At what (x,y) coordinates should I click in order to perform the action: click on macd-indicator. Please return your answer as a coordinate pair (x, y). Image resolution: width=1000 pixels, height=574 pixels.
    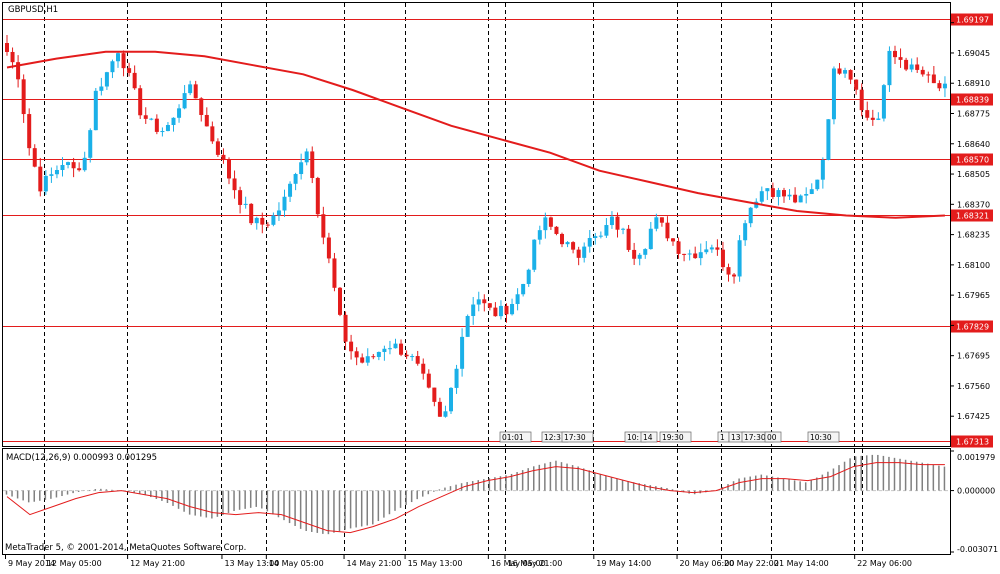
    Looking at the image, I should click on (476, 494).